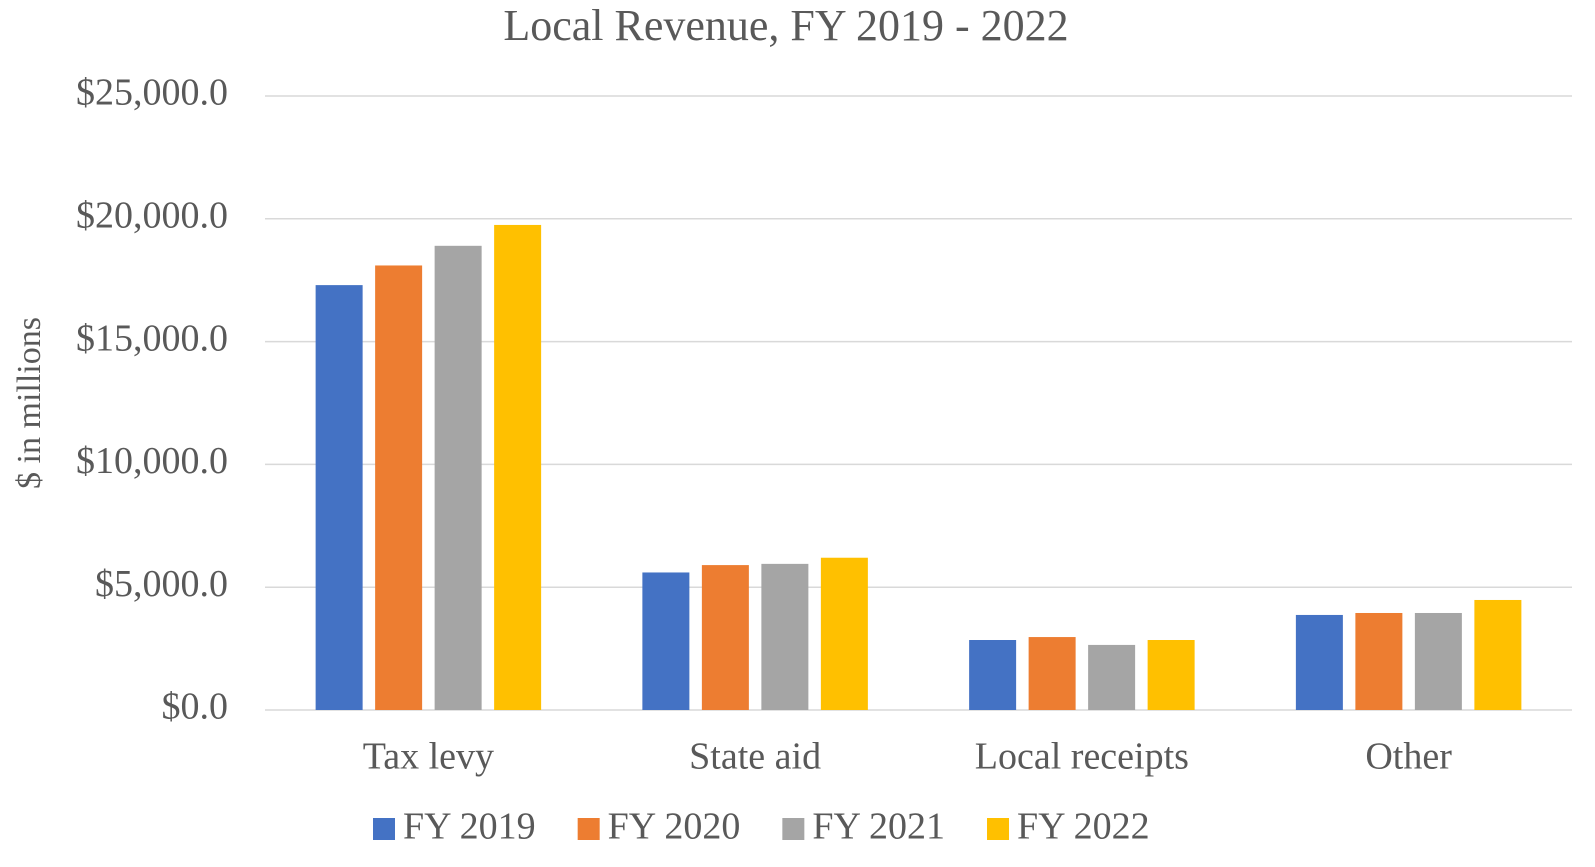 Image resolution: width=1595 pixels, height=867 pixels. Describe the element at coordinates (785, 25) in the screenshot. I see `chart-title: Local Revenue, FY 2019 - 2022` at that location.